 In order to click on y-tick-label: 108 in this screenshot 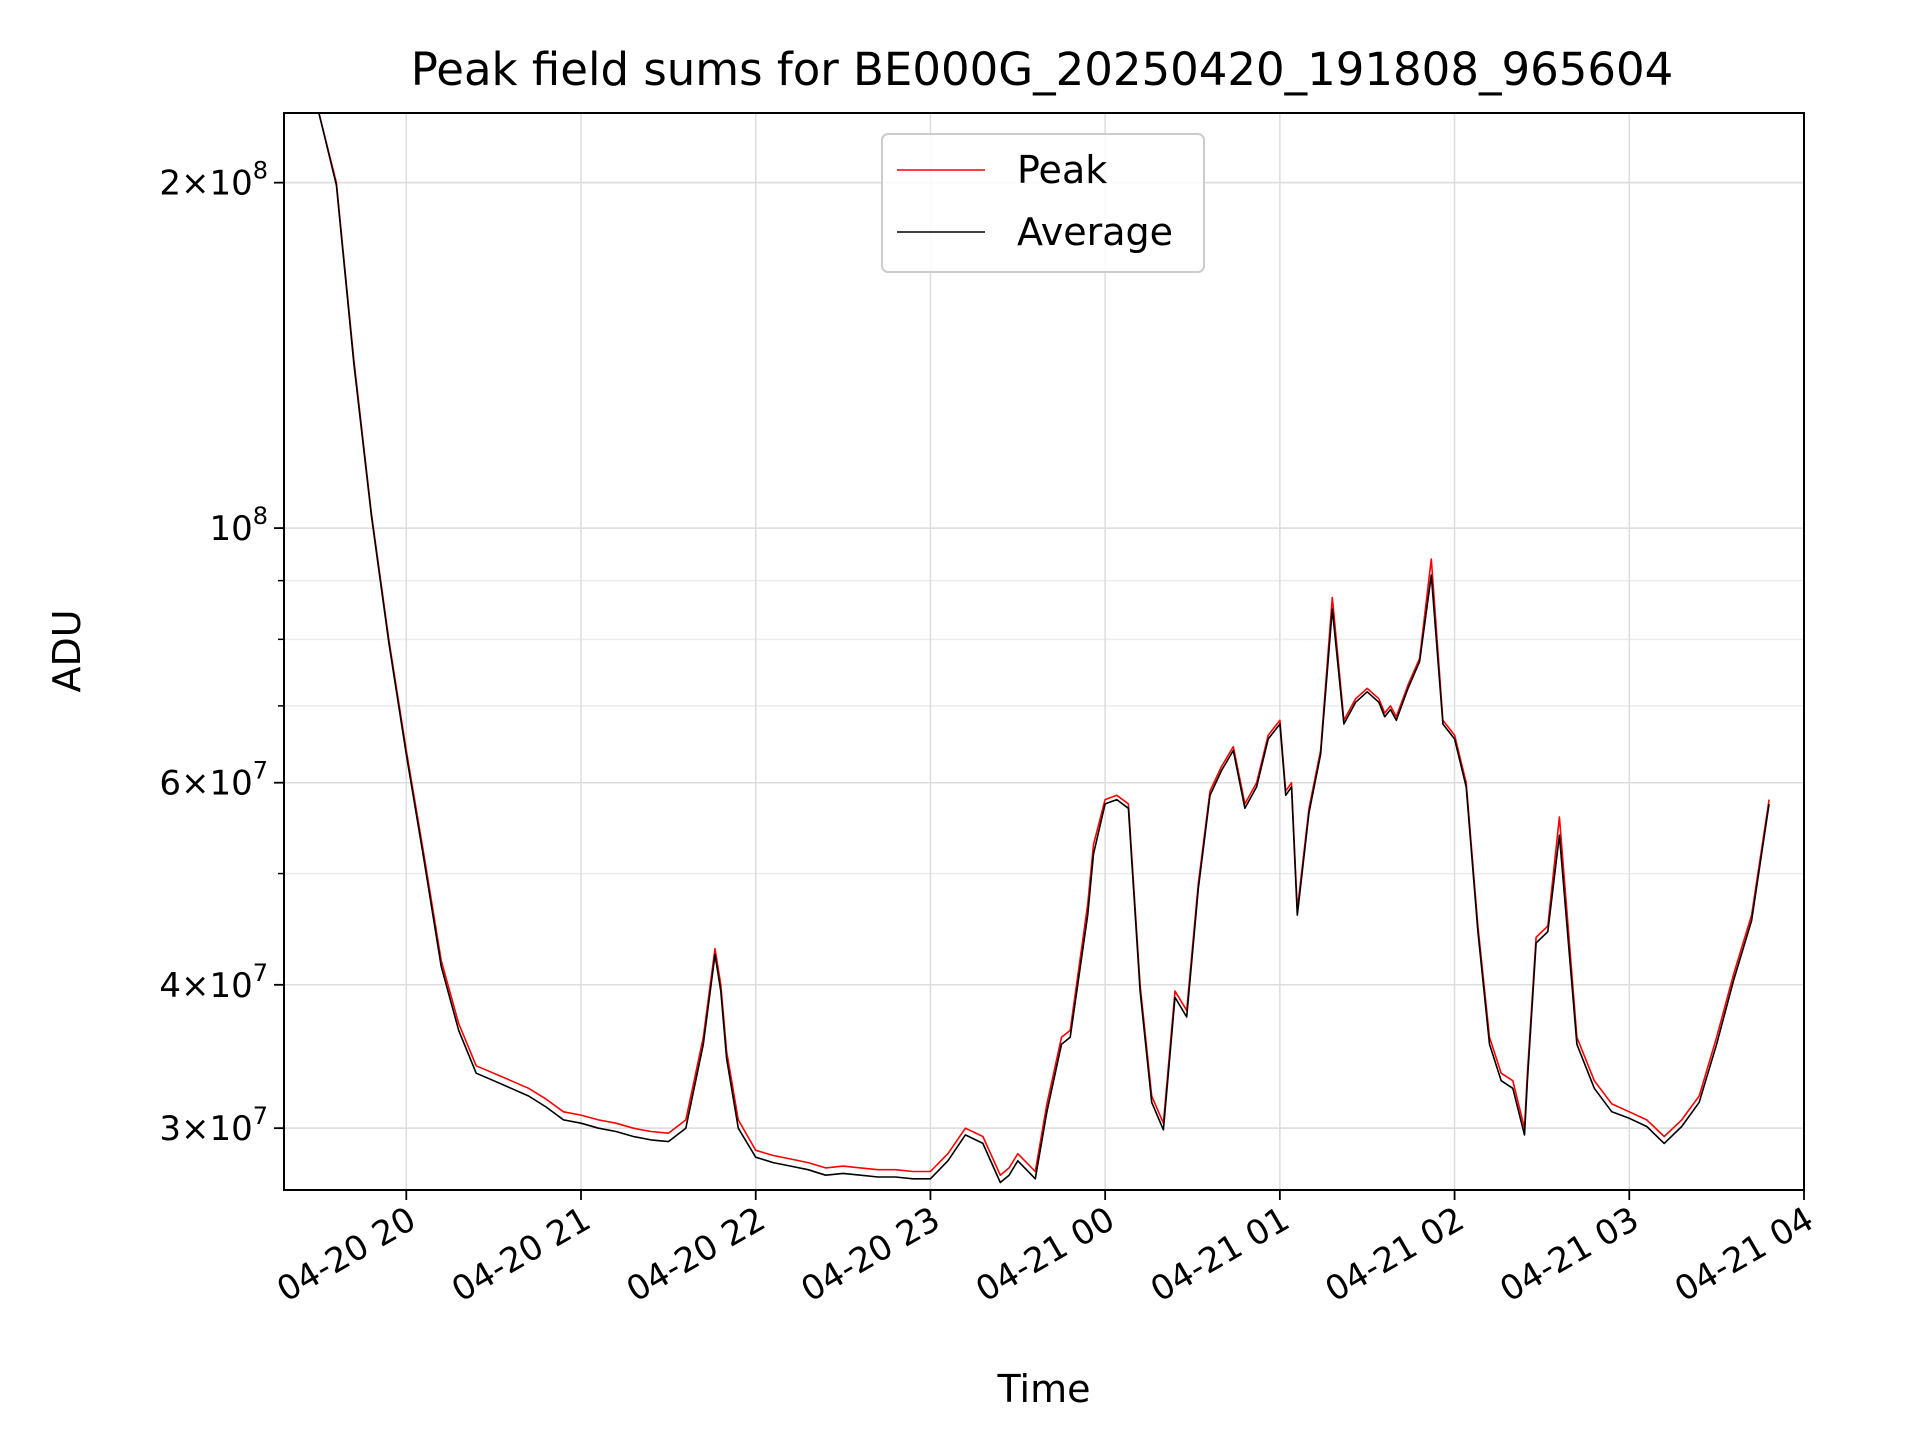, I will do `click(238, 525)`.